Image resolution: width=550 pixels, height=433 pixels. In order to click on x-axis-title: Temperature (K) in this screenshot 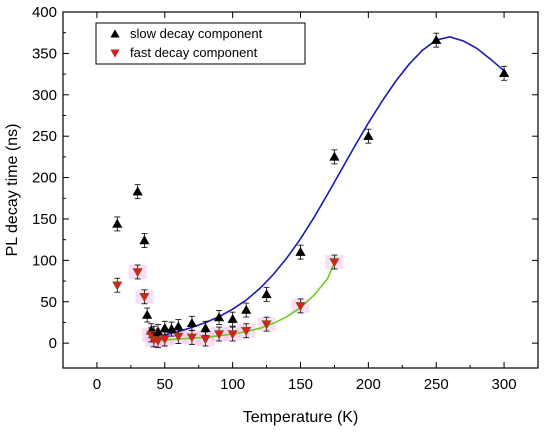, I will do `click(301, 417)`.